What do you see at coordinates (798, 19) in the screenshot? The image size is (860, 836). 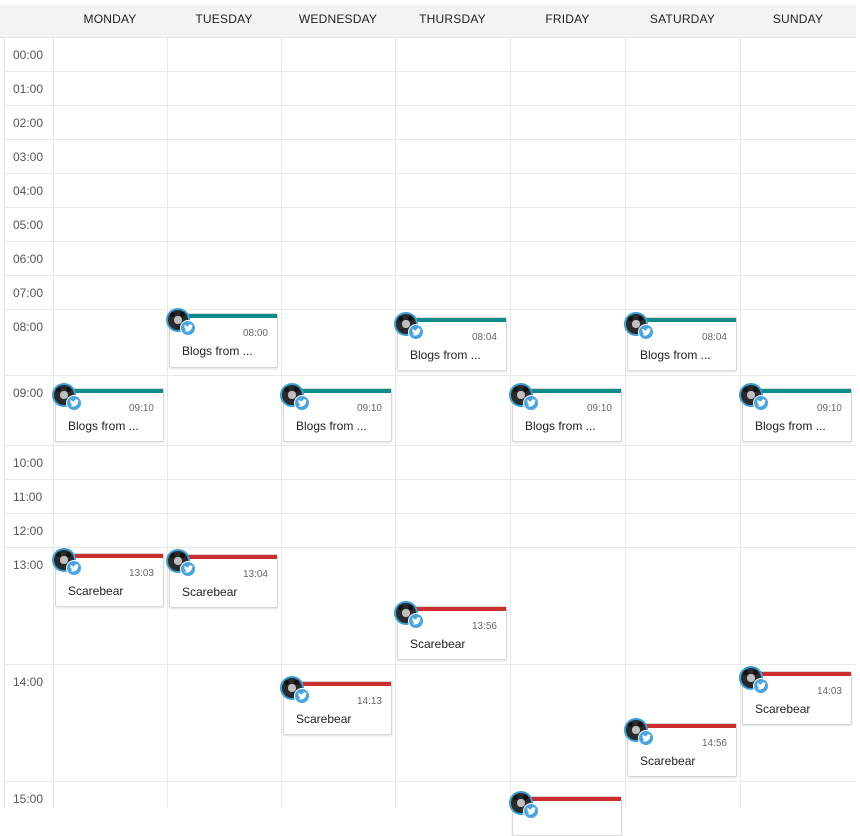 I see `day-header-sunday: SUNDAY` at bounding box center [798, 19].